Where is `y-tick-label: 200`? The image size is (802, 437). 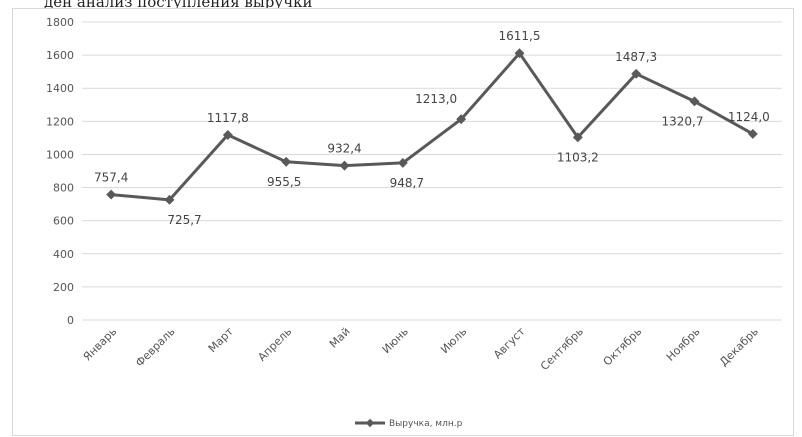 y-tick-label: 200 is located at coordinates (63, 287).